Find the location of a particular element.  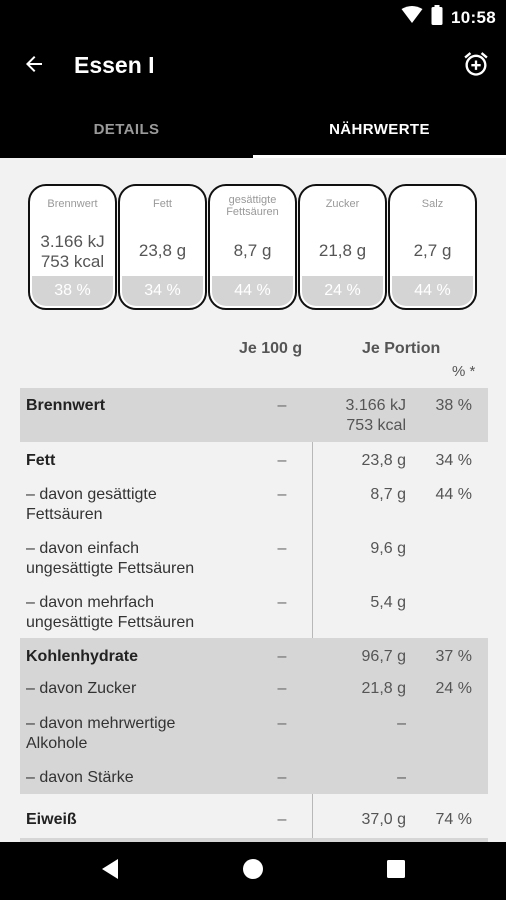

battery-icon is located at coordinates (437, 17).